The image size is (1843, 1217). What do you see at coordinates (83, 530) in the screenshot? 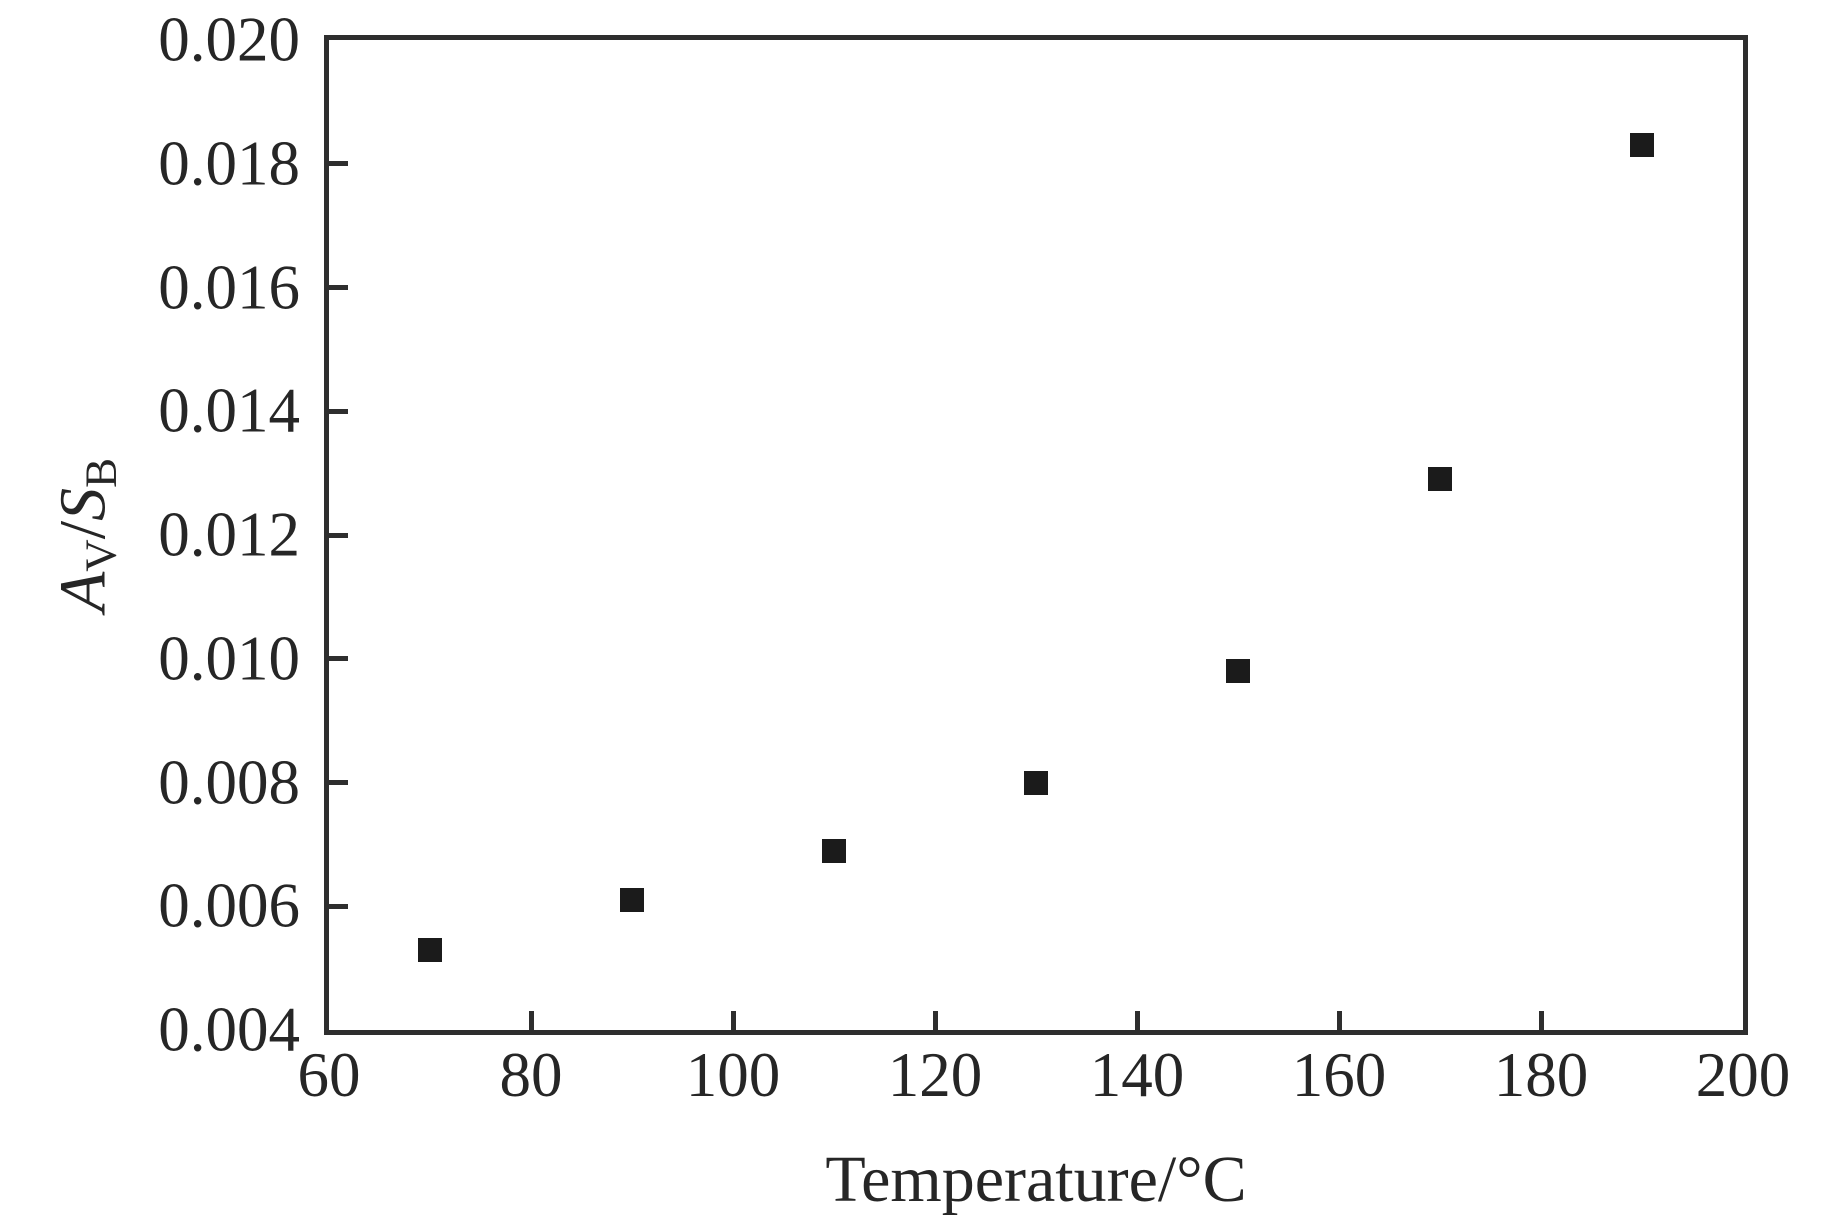
I see `y-axis-title-part: /` at bounding box center [83, 530].